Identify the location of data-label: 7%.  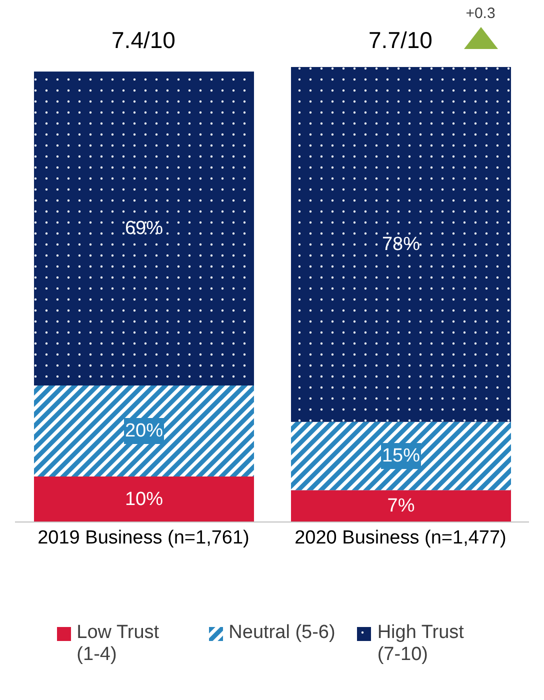
(401, 506).